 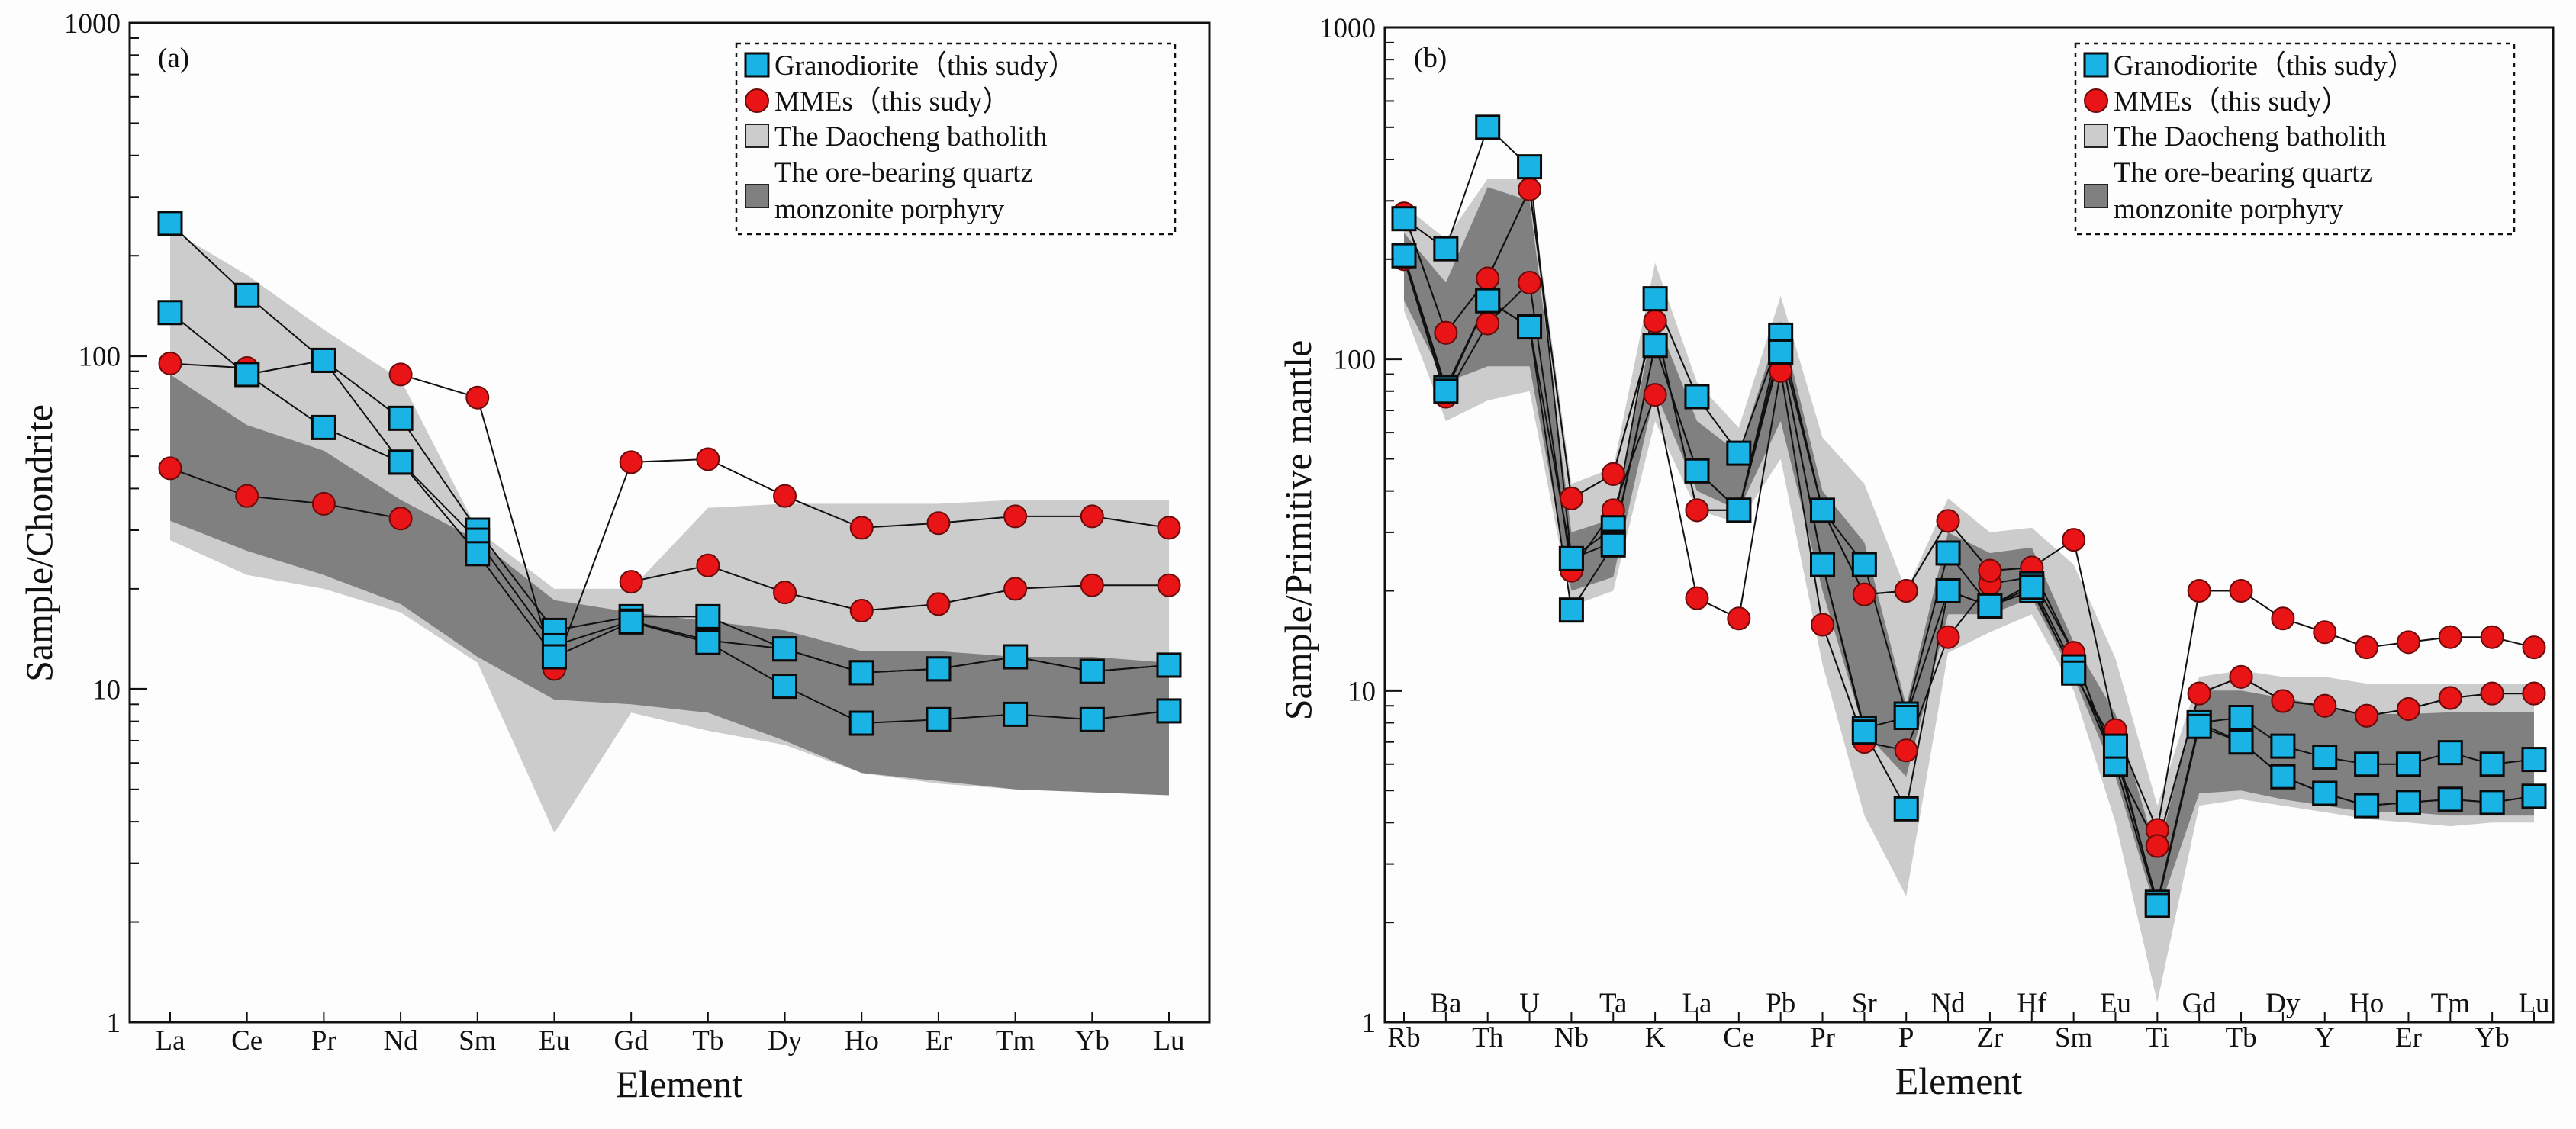 What do you see at coordinates (2158, 1037) in the screenshot?
I see `x-tick-label-Ti: Ti` at bounding box center [2158, 1037].